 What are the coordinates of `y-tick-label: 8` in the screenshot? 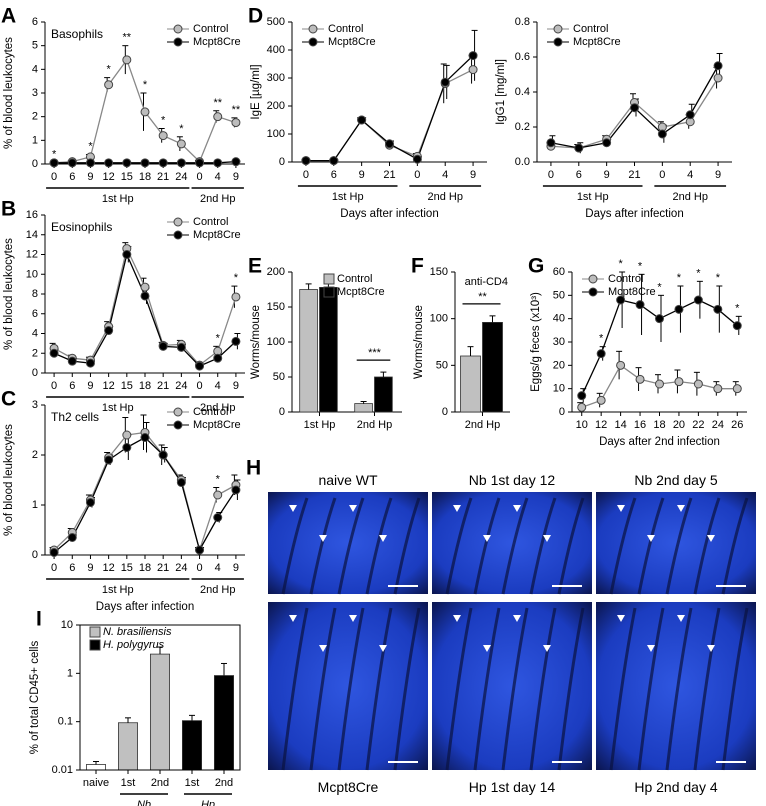 It's located at (35, 294).